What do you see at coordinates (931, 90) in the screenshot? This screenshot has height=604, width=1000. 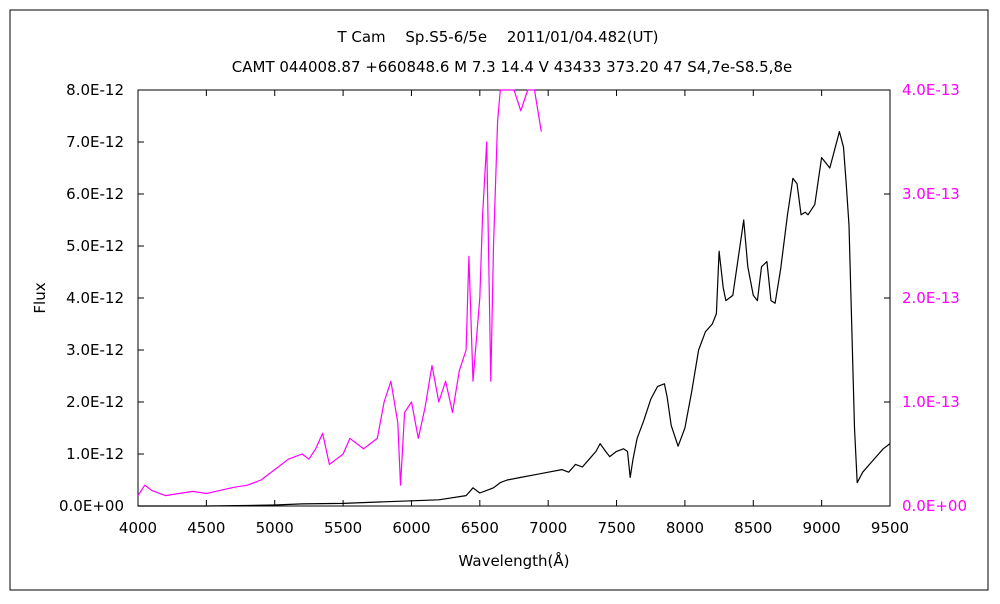 I see `y2-tick-label: 4.0E-13` at bounding box center [931, 90].